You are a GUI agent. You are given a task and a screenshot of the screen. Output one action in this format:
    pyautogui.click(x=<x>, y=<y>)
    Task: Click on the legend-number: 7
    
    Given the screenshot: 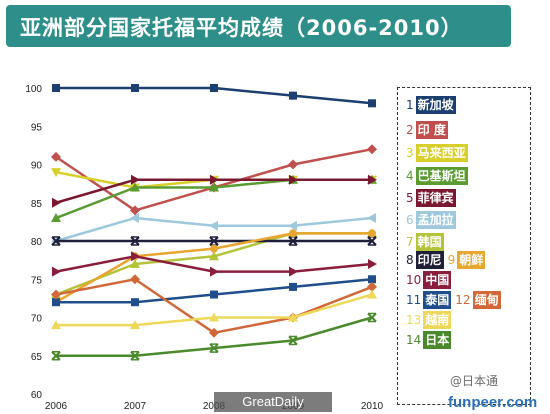 What is the action you would take?
    pyautogui.click(x=410, y=242)
    